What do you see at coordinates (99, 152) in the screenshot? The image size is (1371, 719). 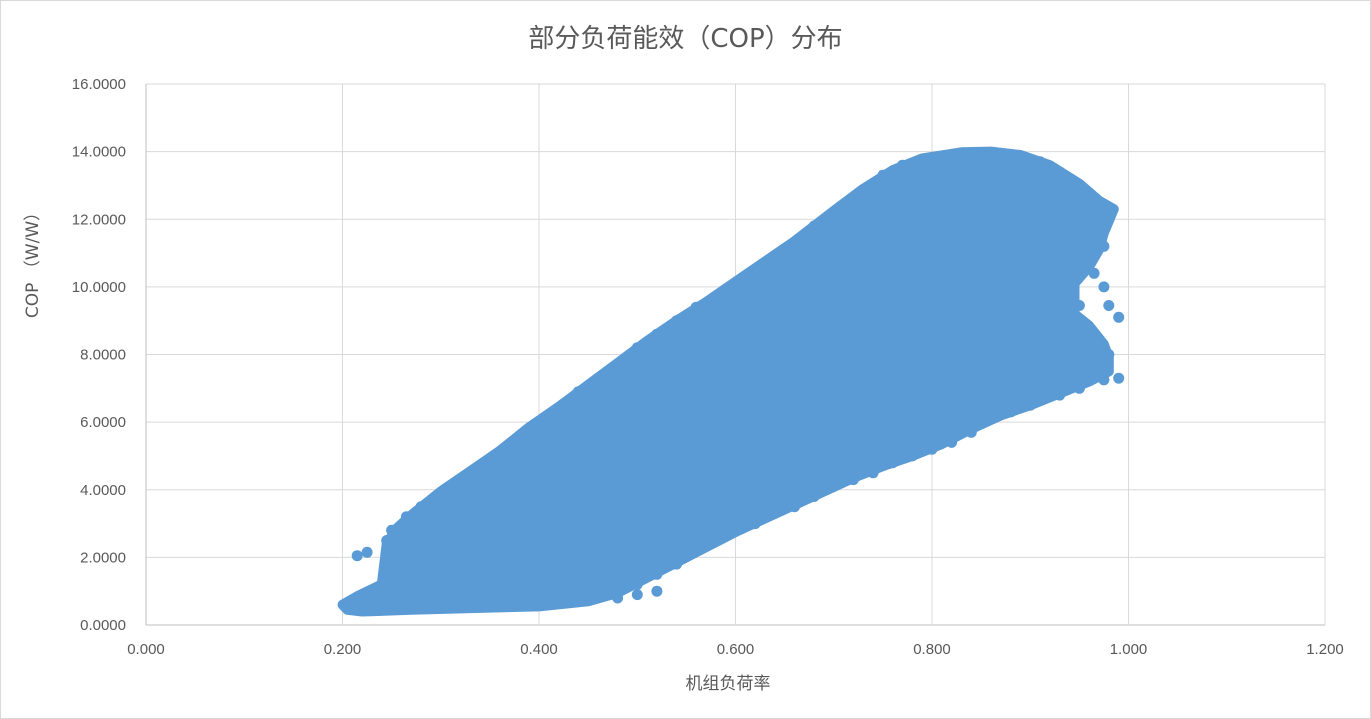 I see `y-tick-label: 14.0000` at bounding box center [99, 152].